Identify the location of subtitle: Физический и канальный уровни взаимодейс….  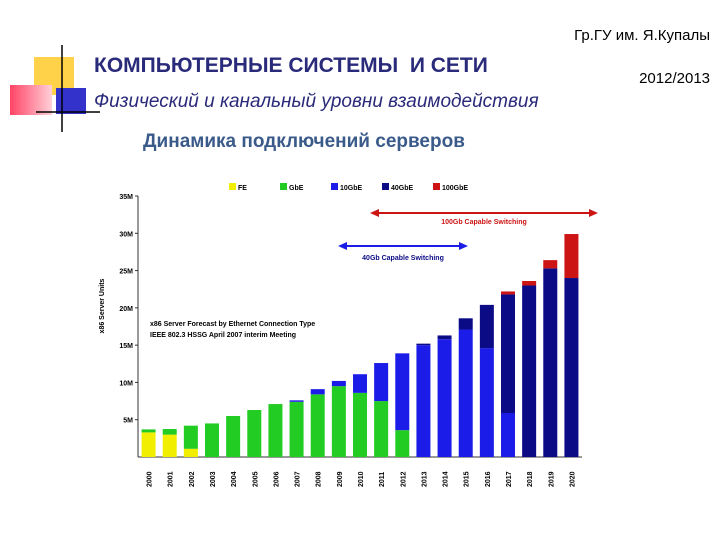
(316, 101).